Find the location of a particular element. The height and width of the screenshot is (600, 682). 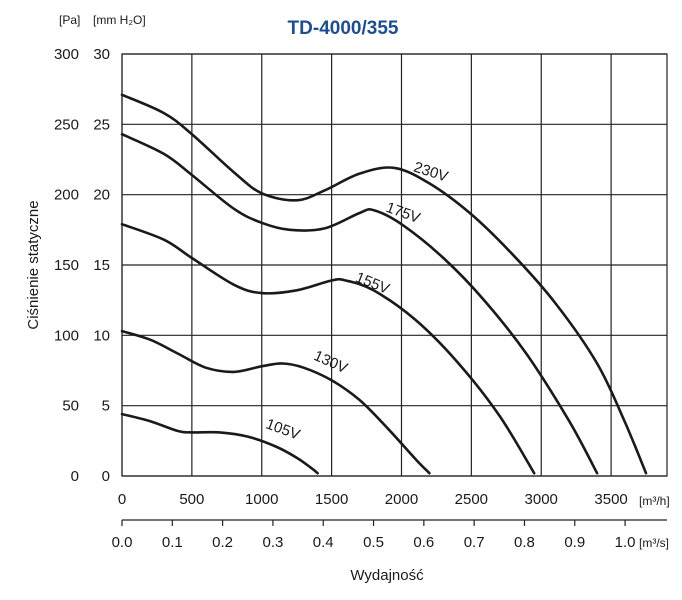

x-tick-m3s-2: 0.2 is located at coordinates (222, 542).